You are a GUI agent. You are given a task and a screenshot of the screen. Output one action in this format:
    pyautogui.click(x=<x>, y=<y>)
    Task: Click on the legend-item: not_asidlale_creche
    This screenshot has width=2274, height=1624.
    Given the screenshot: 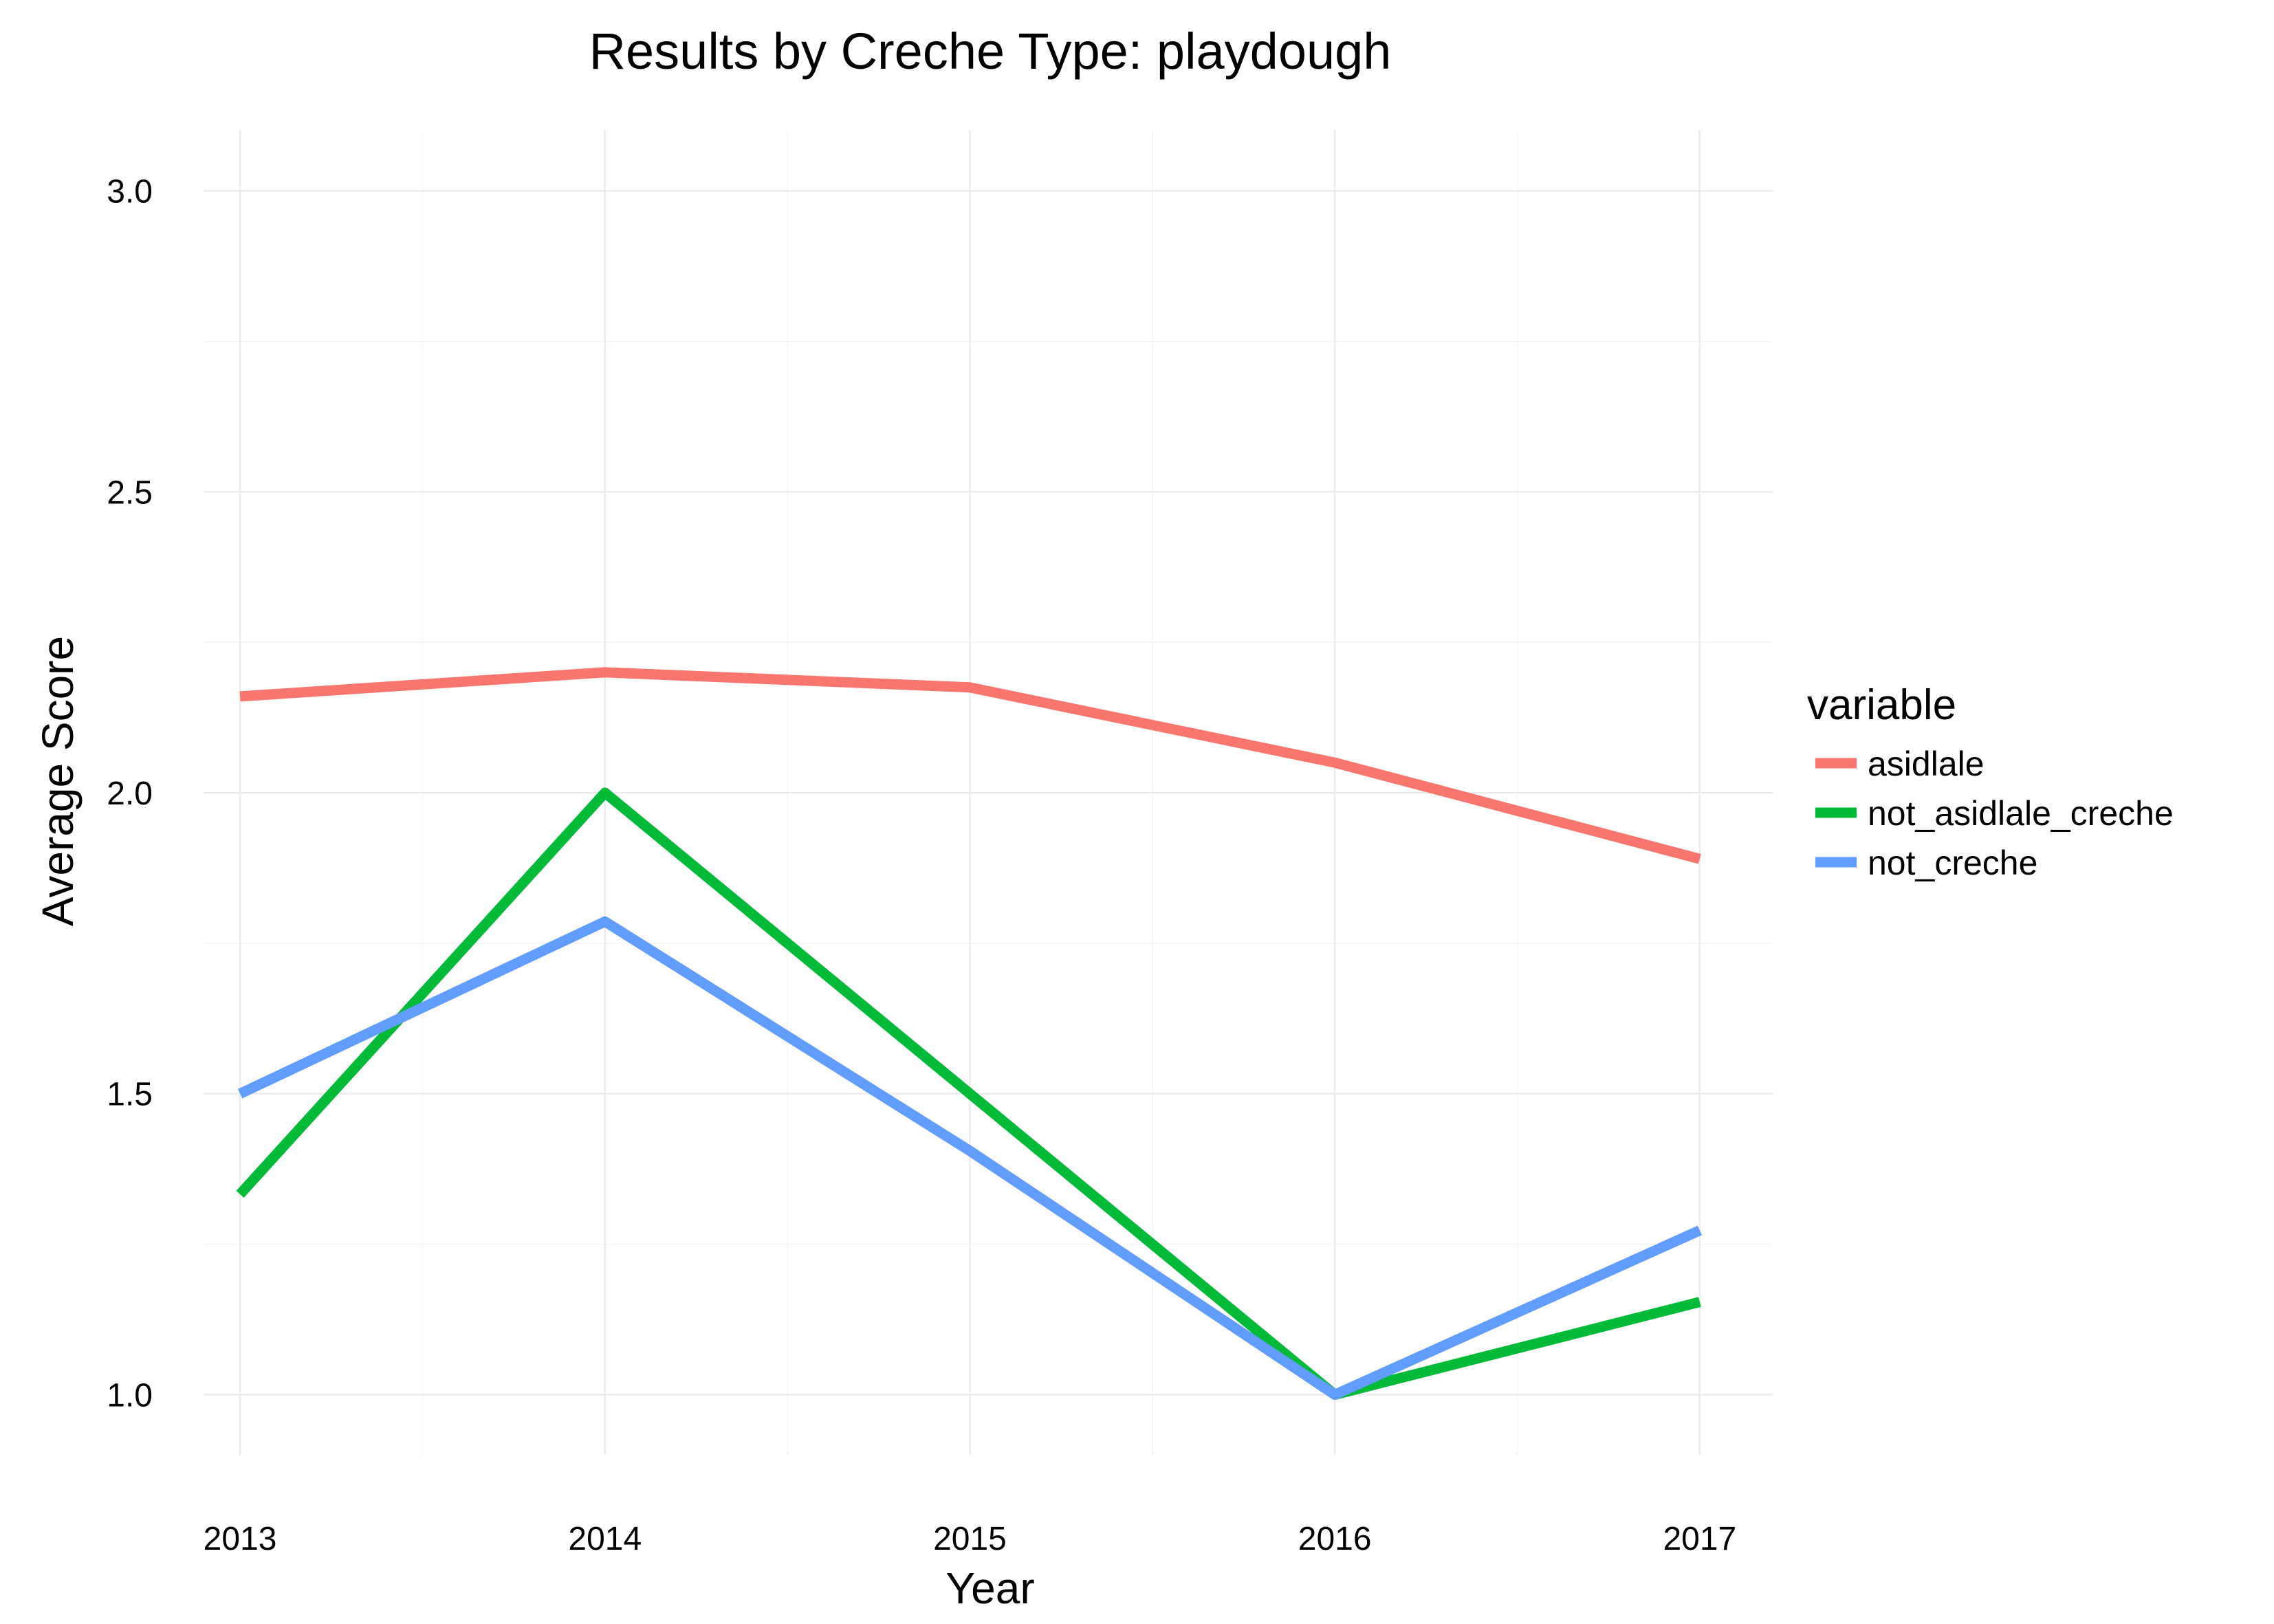 What is the action you would take?
    pyautogui.click(x=1994, y=813)
    